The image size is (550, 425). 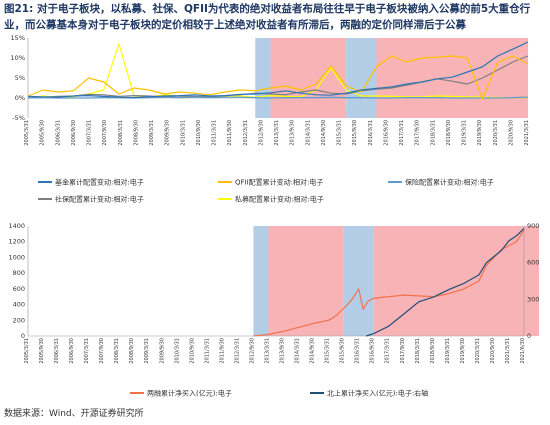 What do you see at coordinates (278, 97) in the screenshot?
I see `series-line-insurance` at bounding box center [278, 97].